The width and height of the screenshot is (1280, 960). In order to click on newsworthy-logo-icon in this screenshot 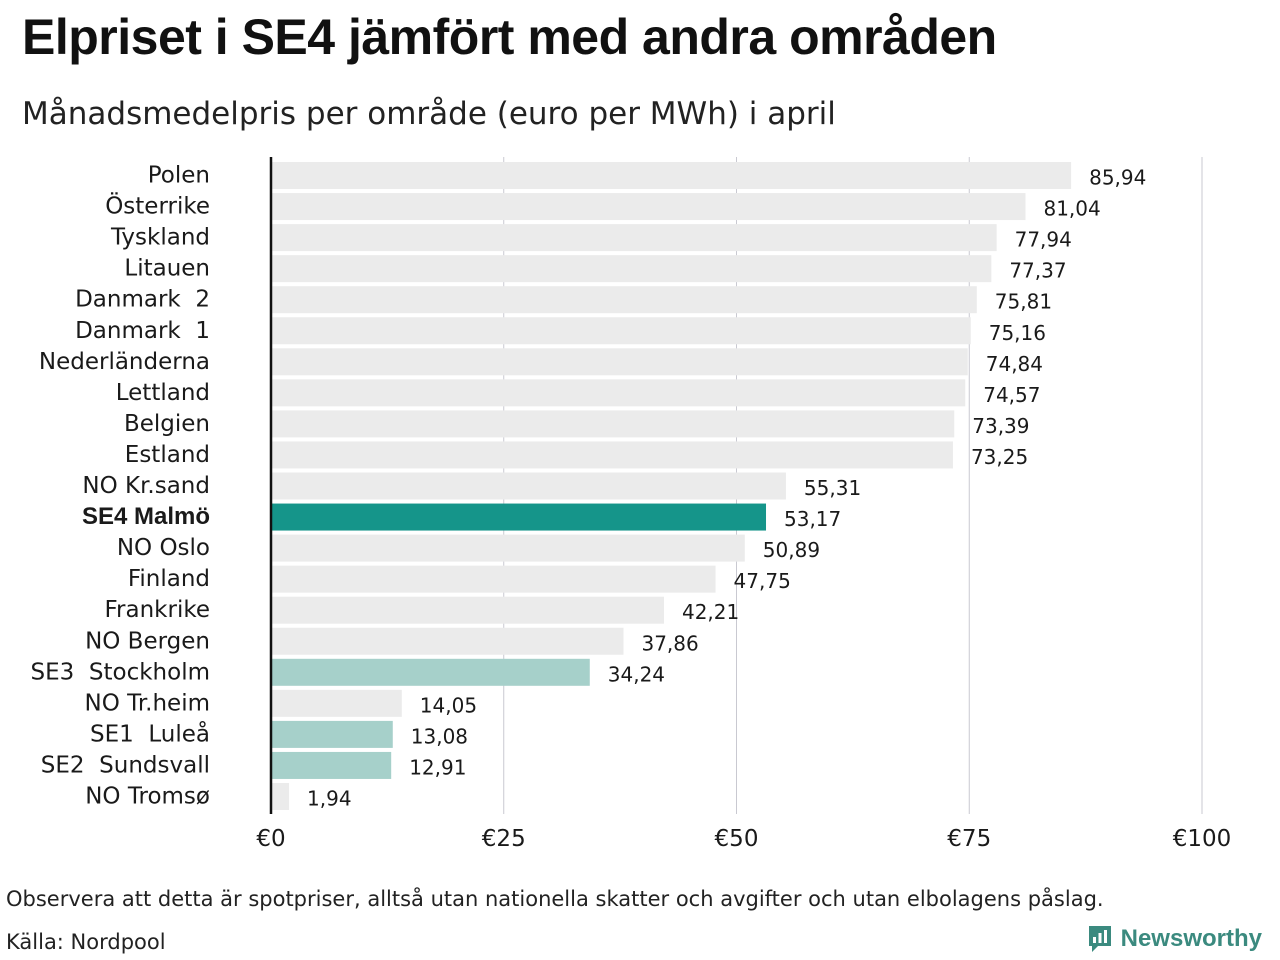, I will do `click(1099, 939)`.